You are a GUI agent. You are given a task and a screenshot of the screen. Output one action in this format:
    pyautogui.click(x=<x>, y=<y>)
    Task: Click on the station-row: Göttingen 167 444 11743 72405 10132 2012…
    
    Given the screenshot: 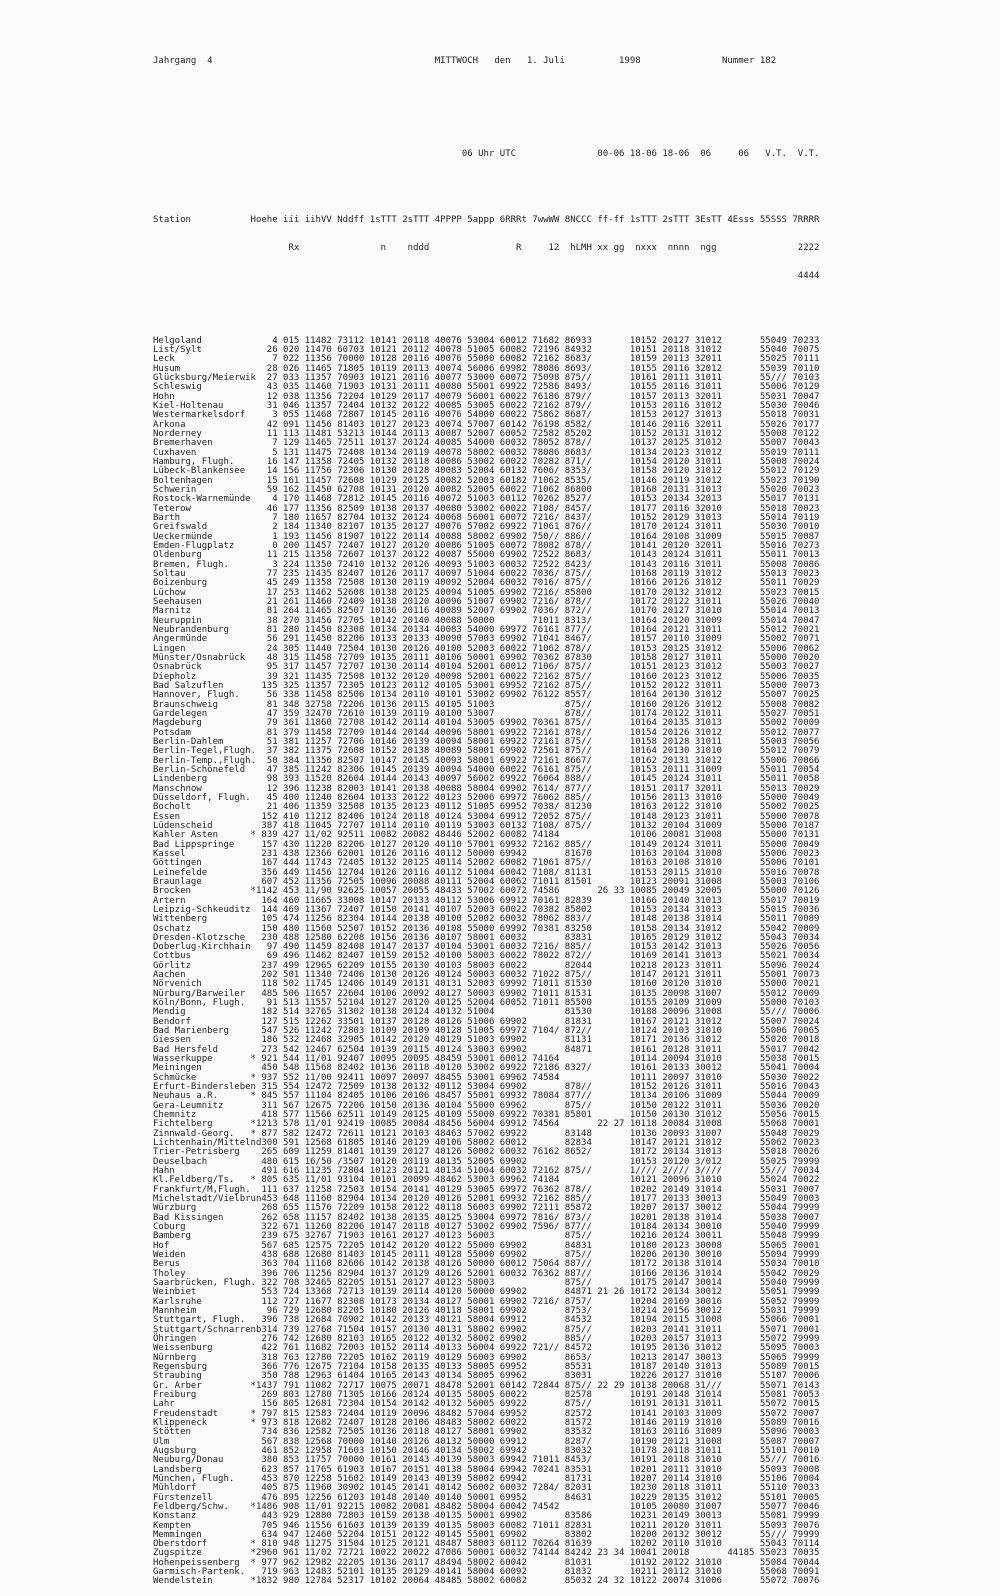 What is the action you would take?
    pyautogui.click(x=486, y=863)
    